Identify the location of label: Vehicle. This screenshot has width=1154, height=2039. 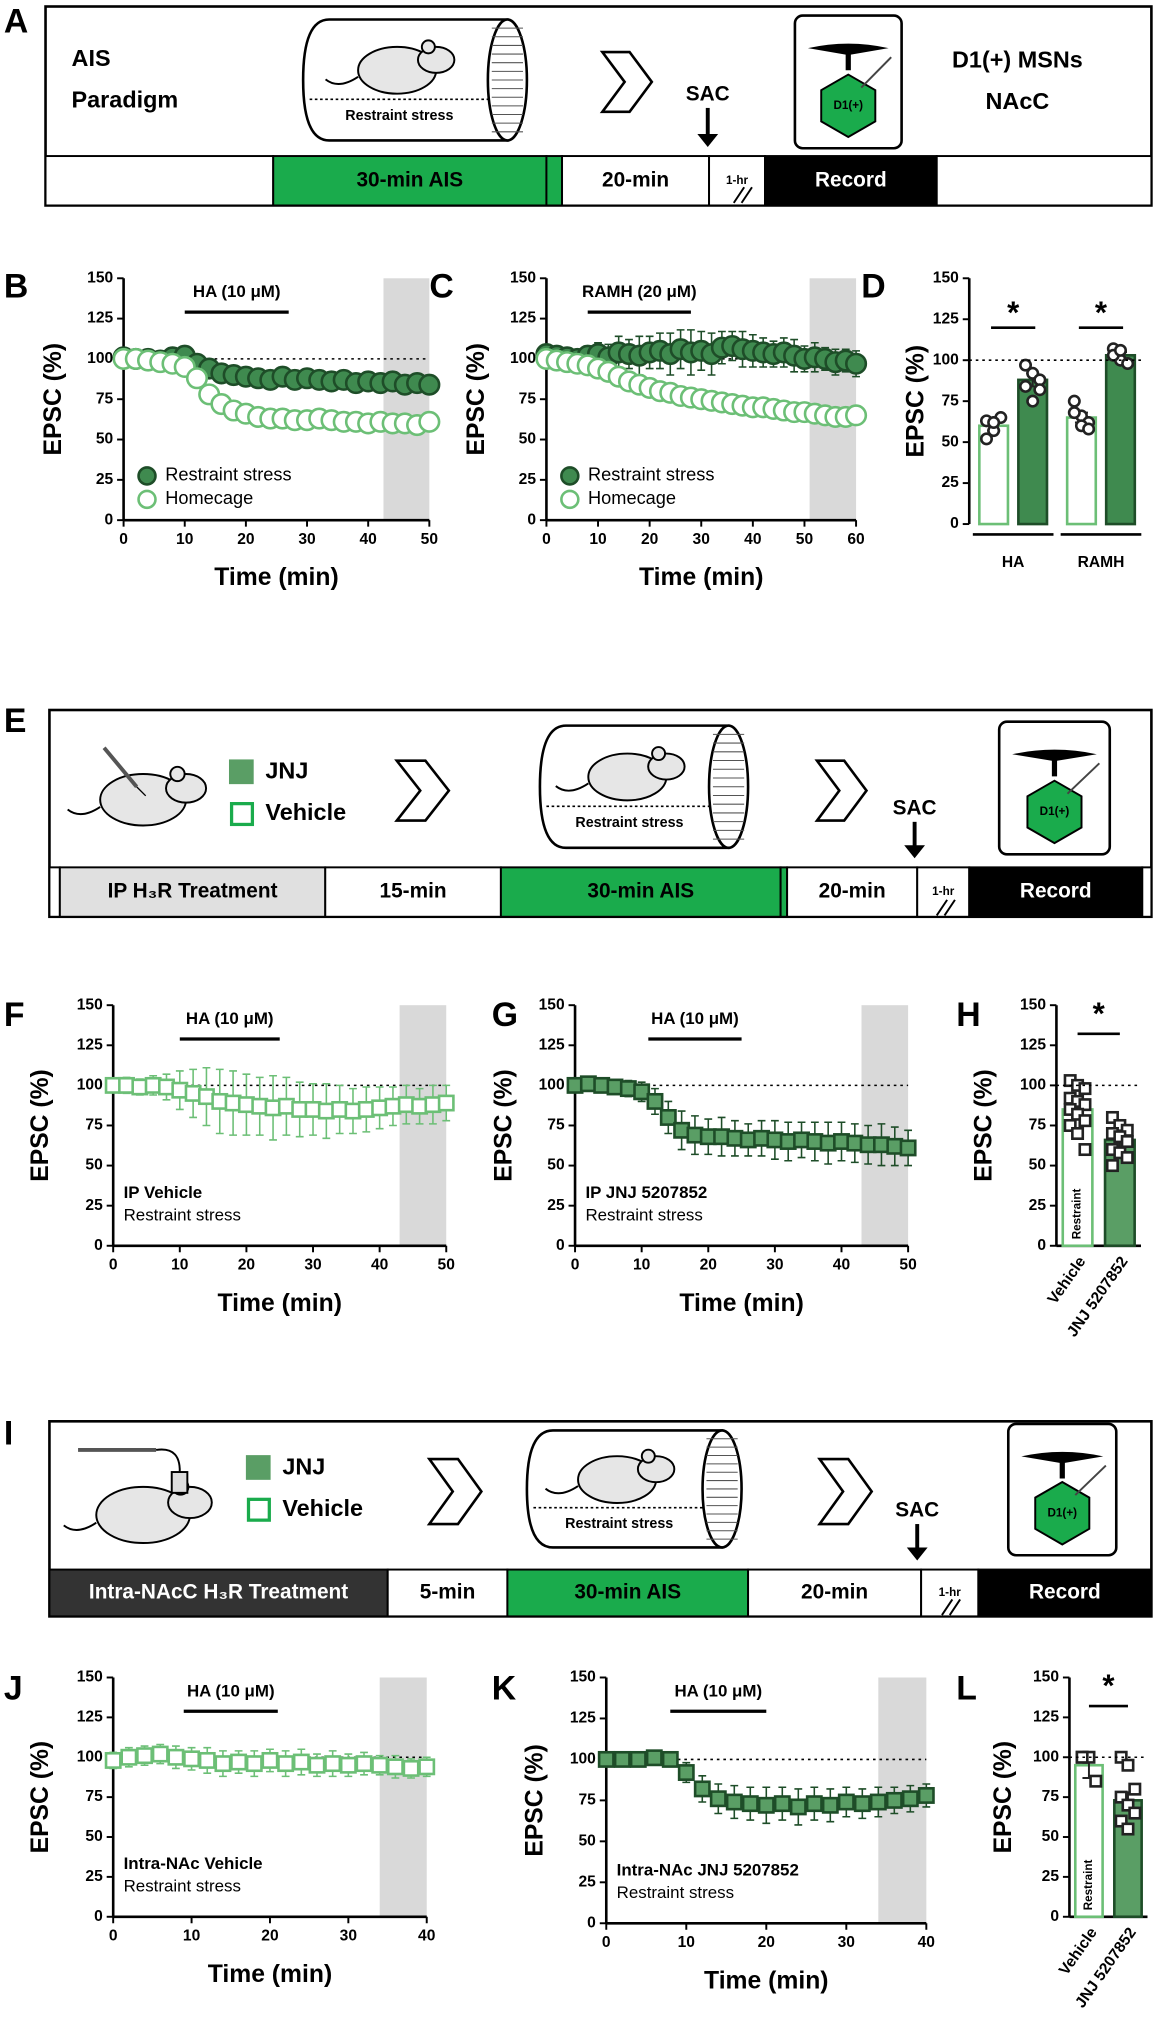
(305, 812).